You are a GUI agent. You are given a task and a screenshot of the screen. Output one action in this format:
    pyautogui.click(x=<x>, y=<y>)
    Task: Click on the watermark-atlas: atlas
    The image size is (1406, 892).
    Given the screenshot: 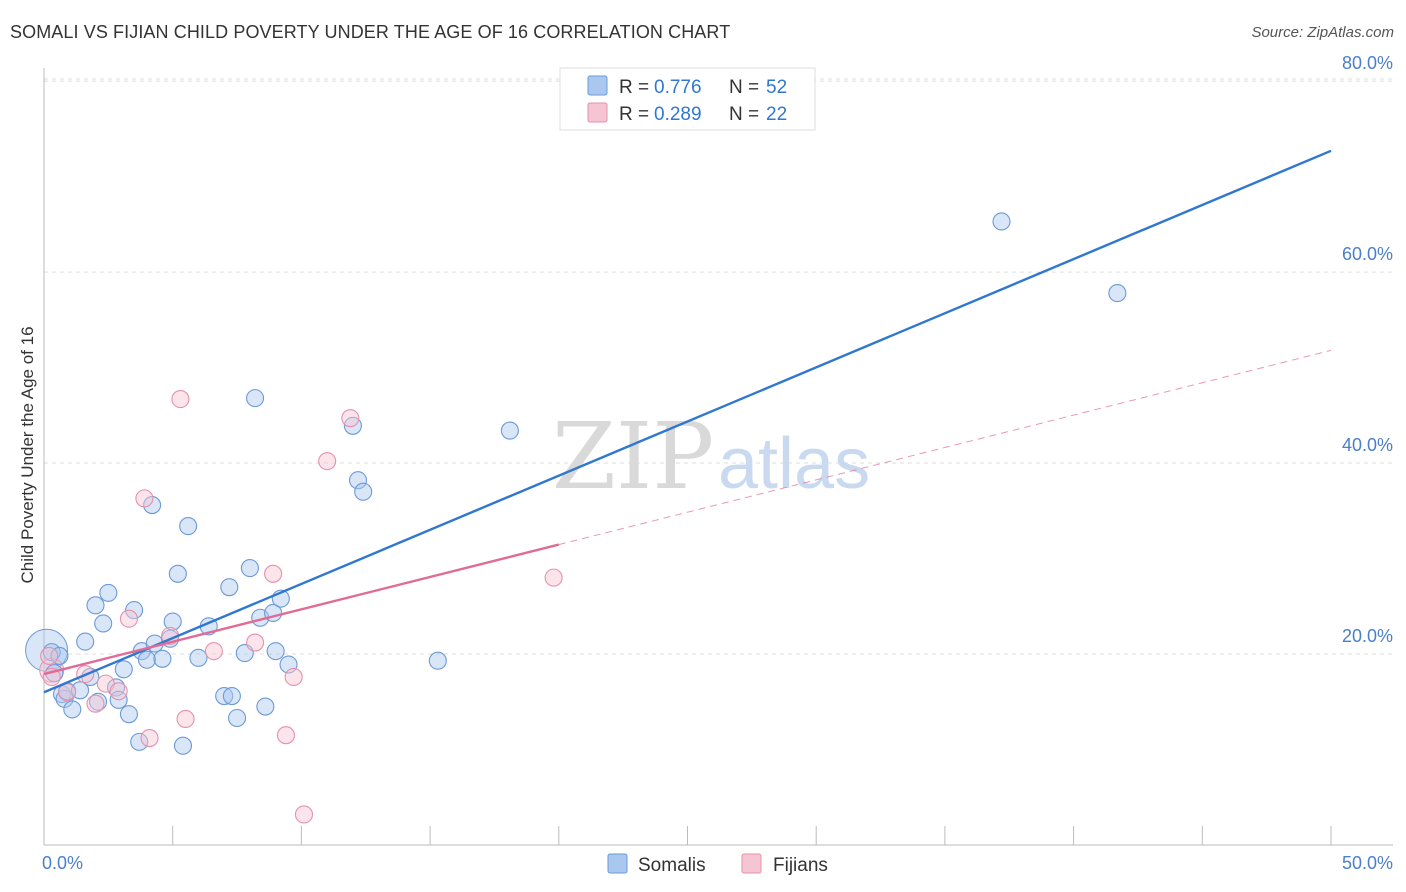 What is the action you would take?
    pyautogui.click(x=794, y=464)
    